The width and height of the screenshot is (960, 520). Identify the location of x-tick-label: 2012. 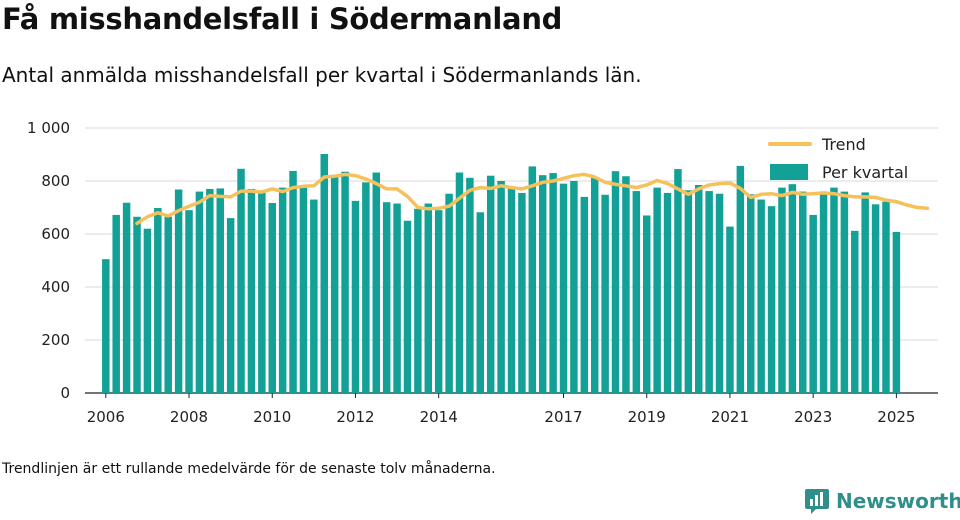
(355, 417).